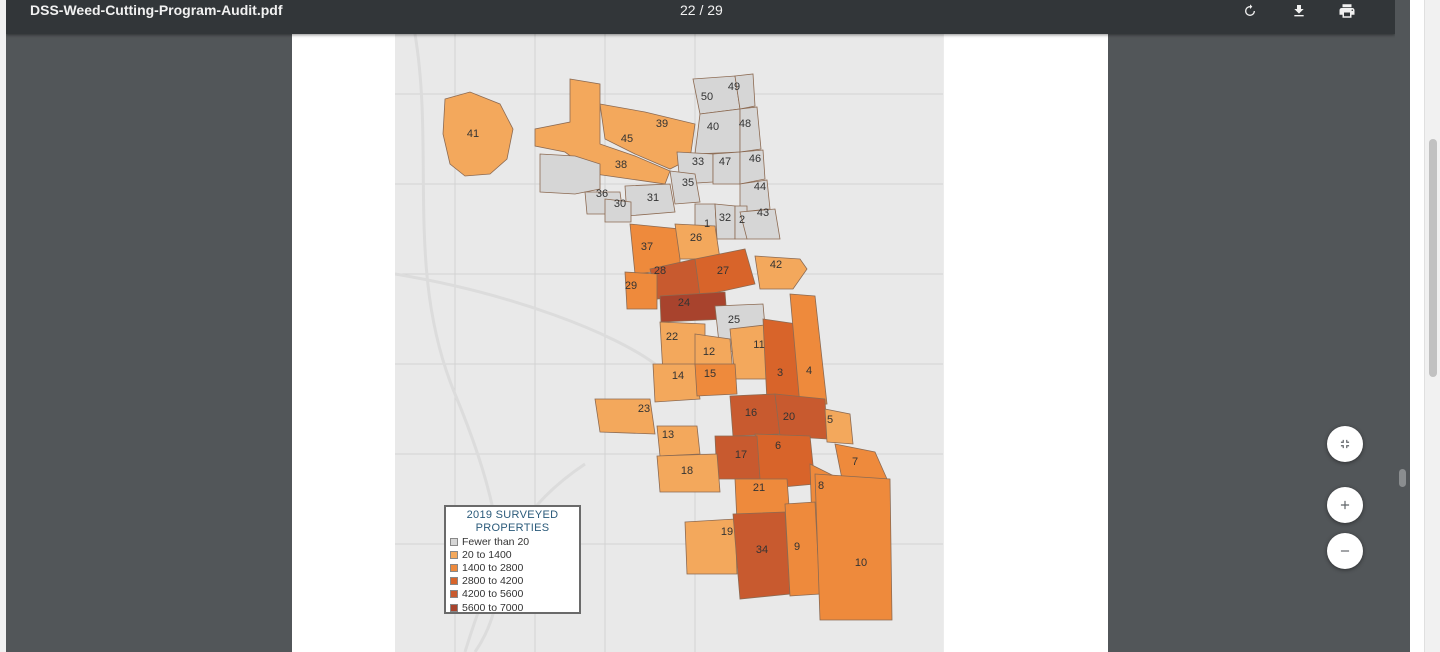 Image resolution: width=1440 pixels, height=652 pixels. I want to click on ward-39-label: 39, so click(662, 124).